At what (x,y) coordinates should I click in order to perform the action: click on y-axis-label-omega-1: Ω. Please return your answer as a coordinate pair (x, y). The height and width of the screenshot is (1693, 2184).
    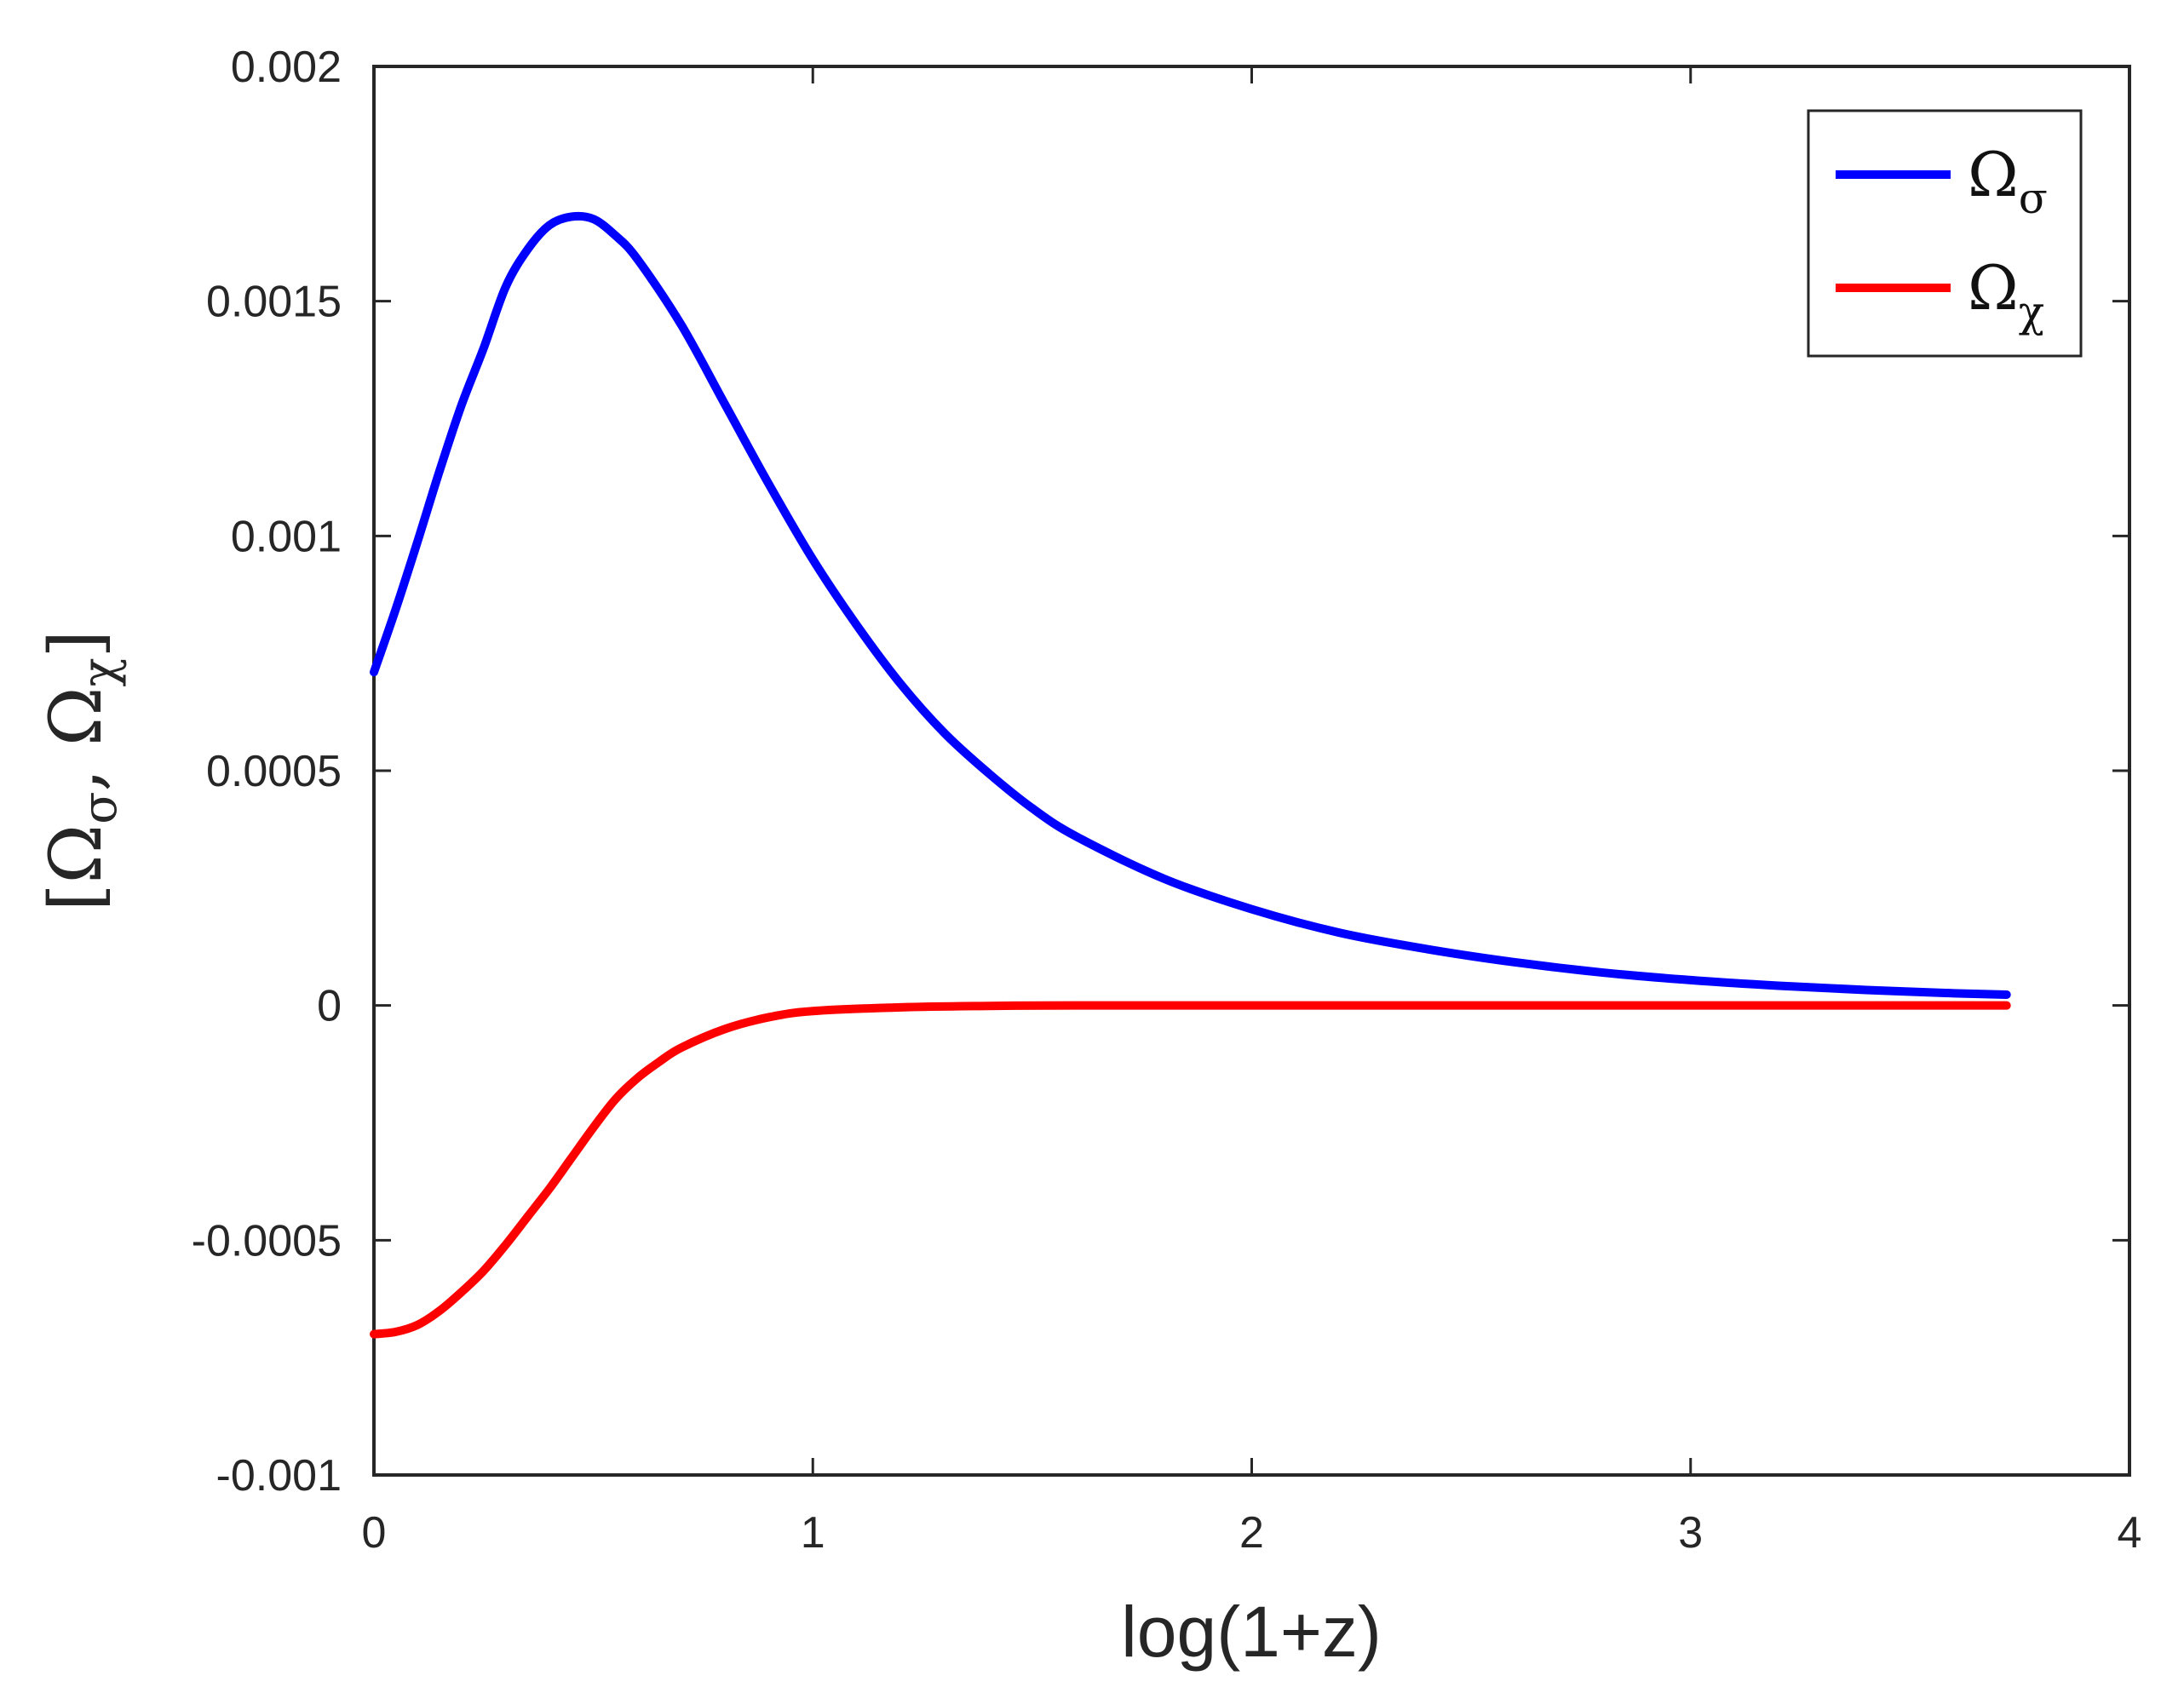
    Looking at the image, I should click on (76, 854).